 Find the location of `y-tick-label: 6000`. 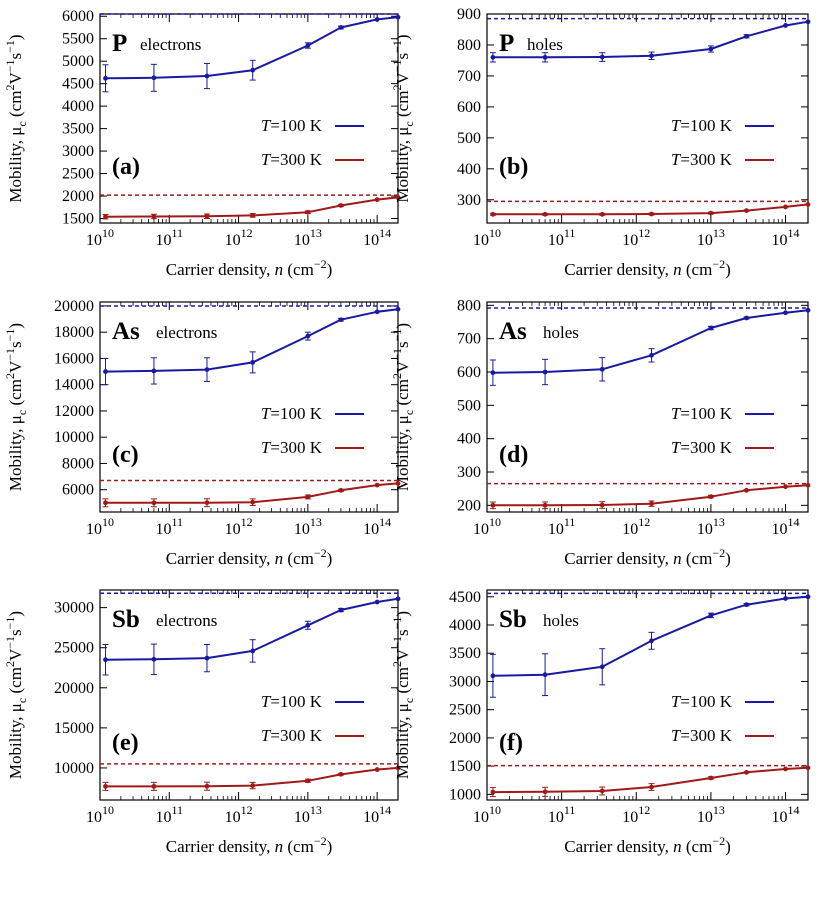

y-tick-label: 6000 is located at coordinates (78, 490).